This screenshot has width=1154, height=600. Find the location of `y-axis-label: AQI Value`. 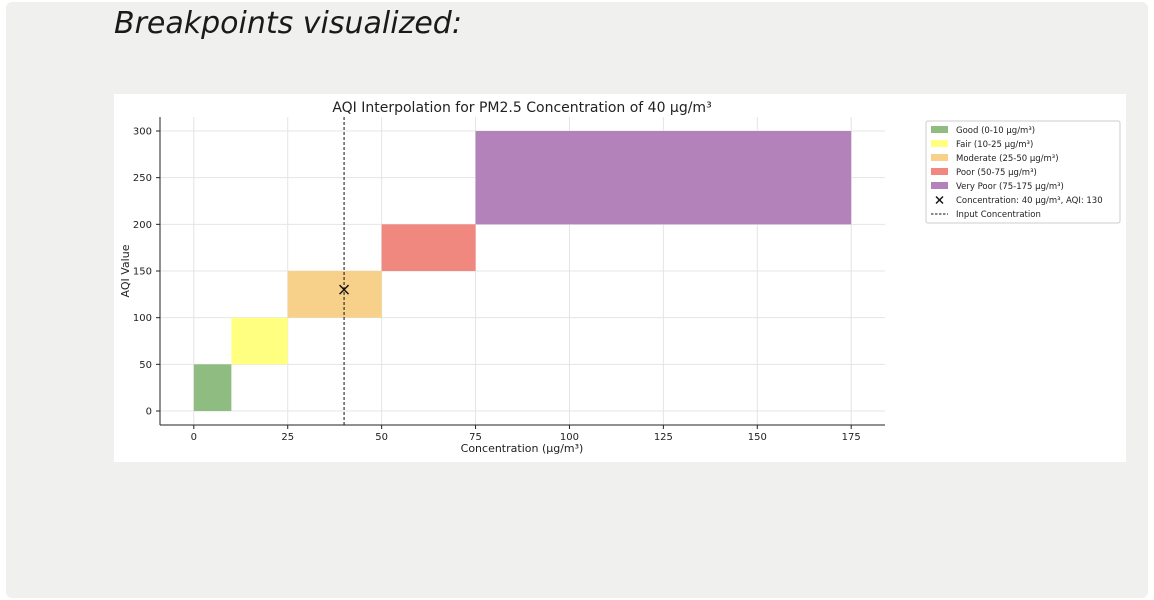

y-axis-label: AQI Value is located at coordinates (125, 270).